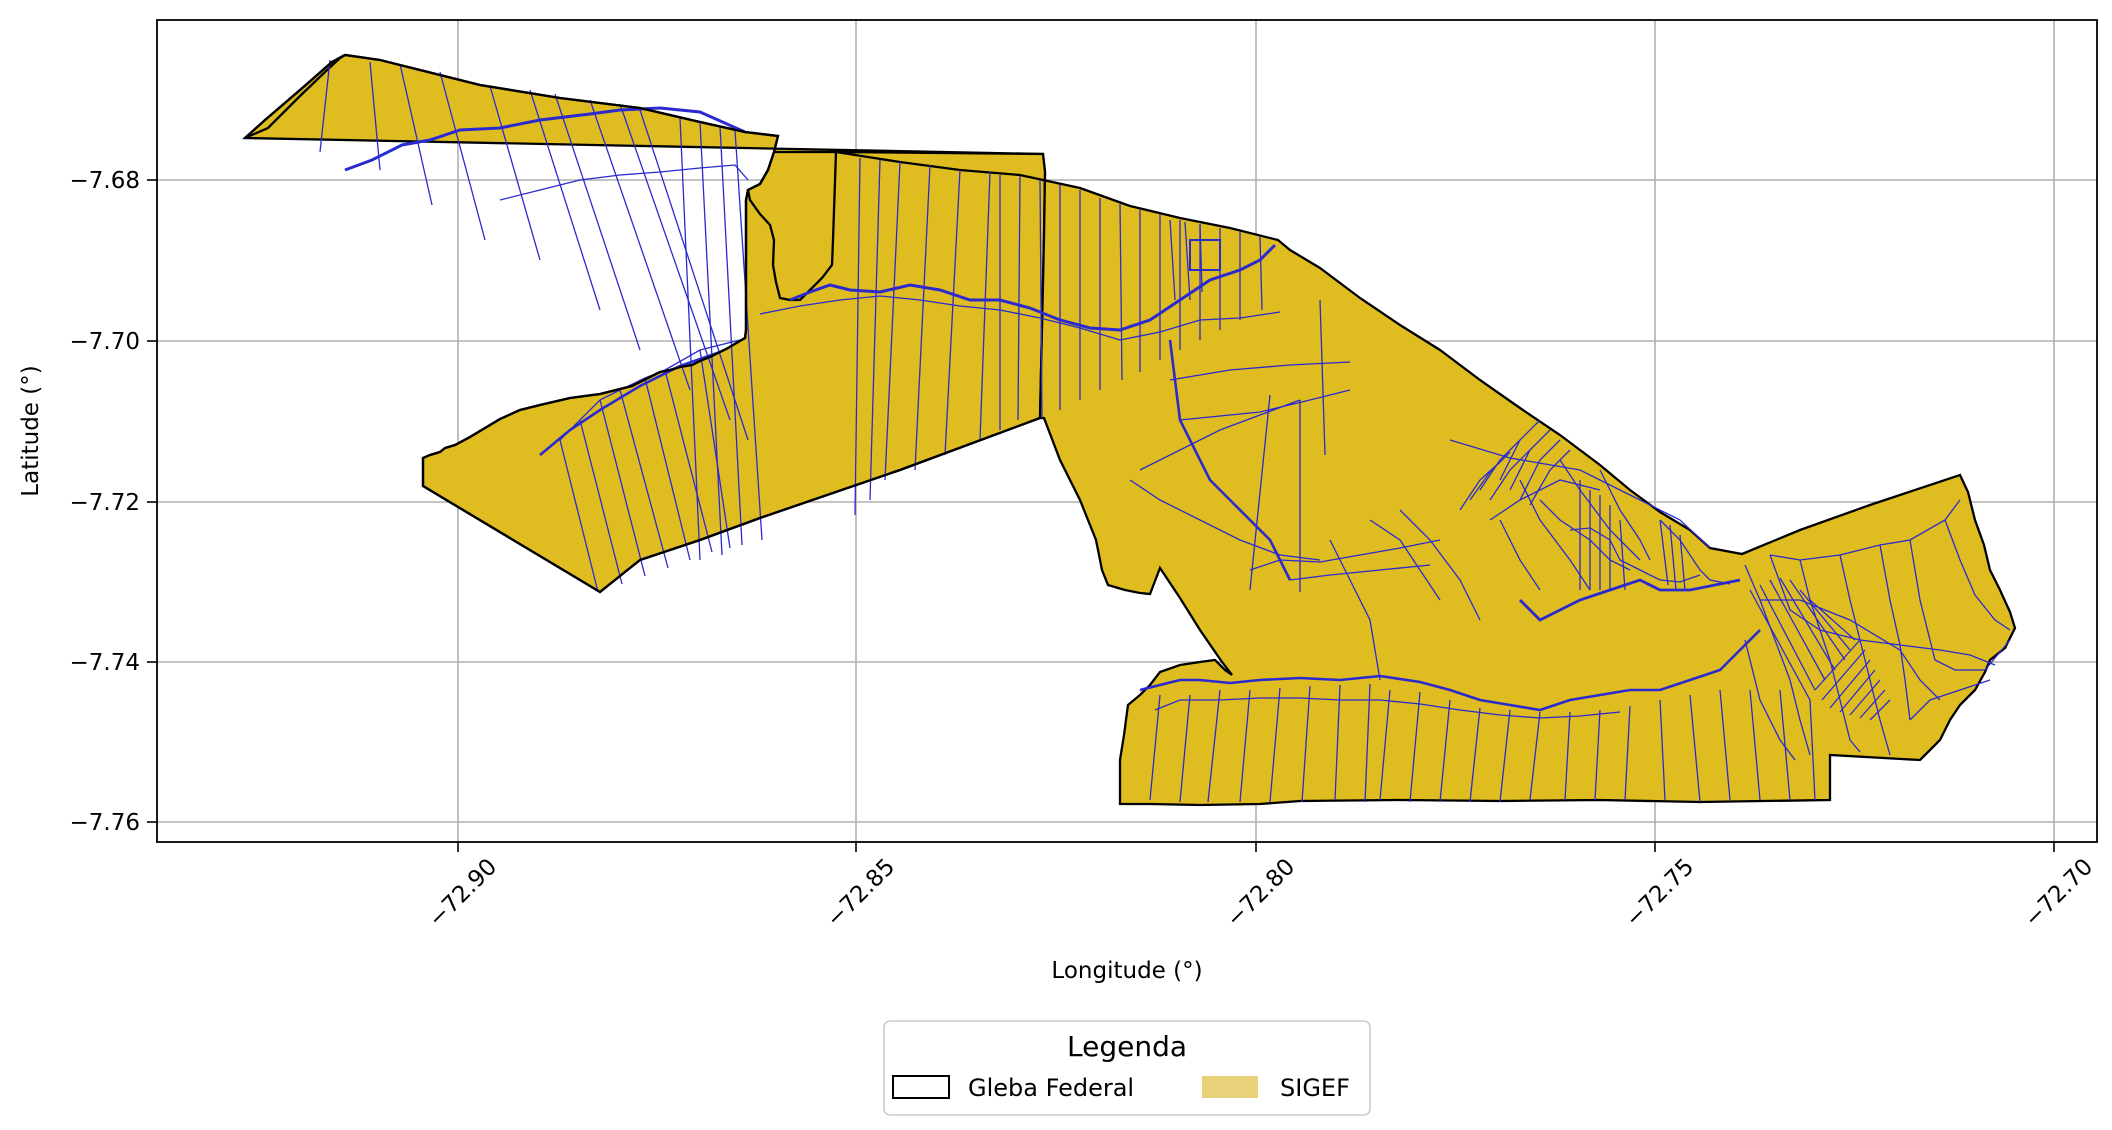 The image size is (2112, 1130). I want to click on legend-swatch-sigef, so click(1230, 1087).